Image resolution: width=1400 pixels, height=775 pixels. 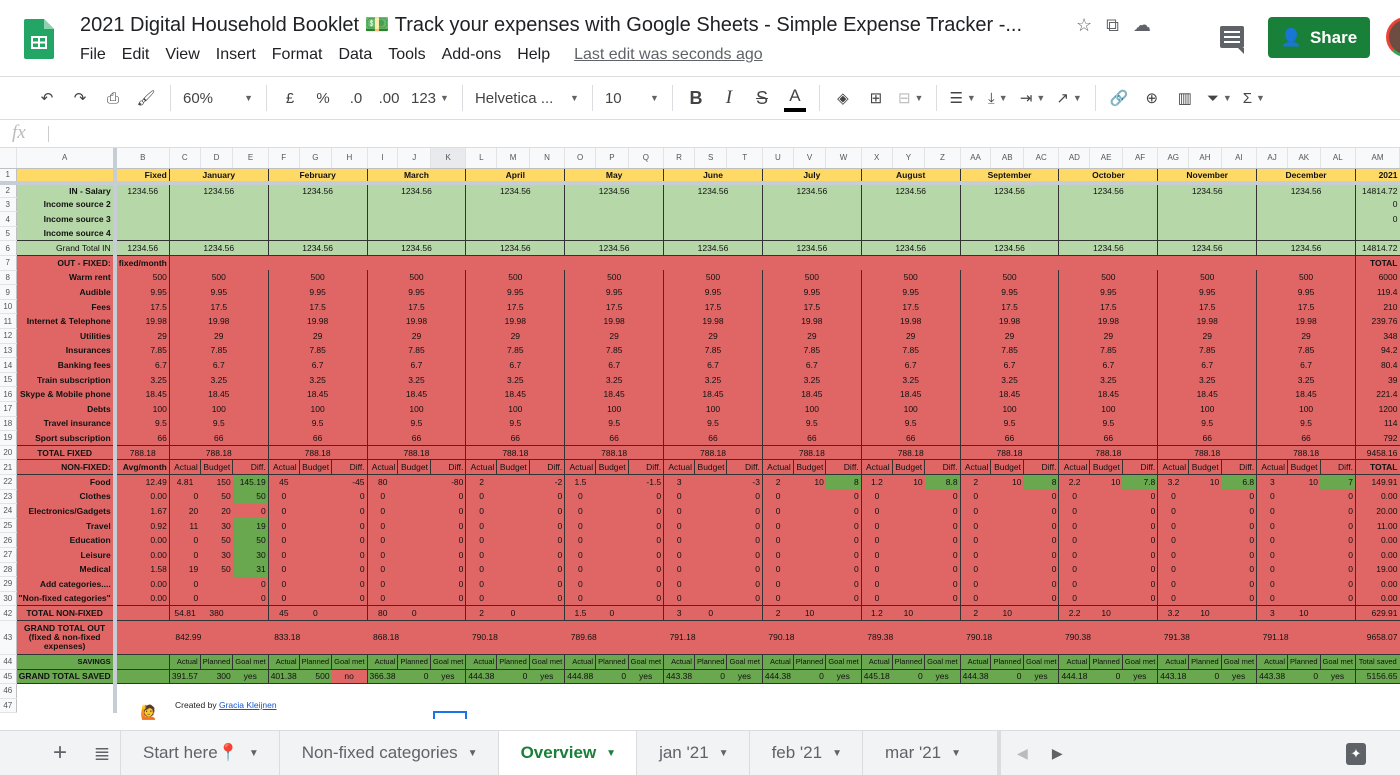 What do you see at coordinates (812, 637) in the screenshot?
I see `month-value: 790.18` at bounding box center [812, 637].